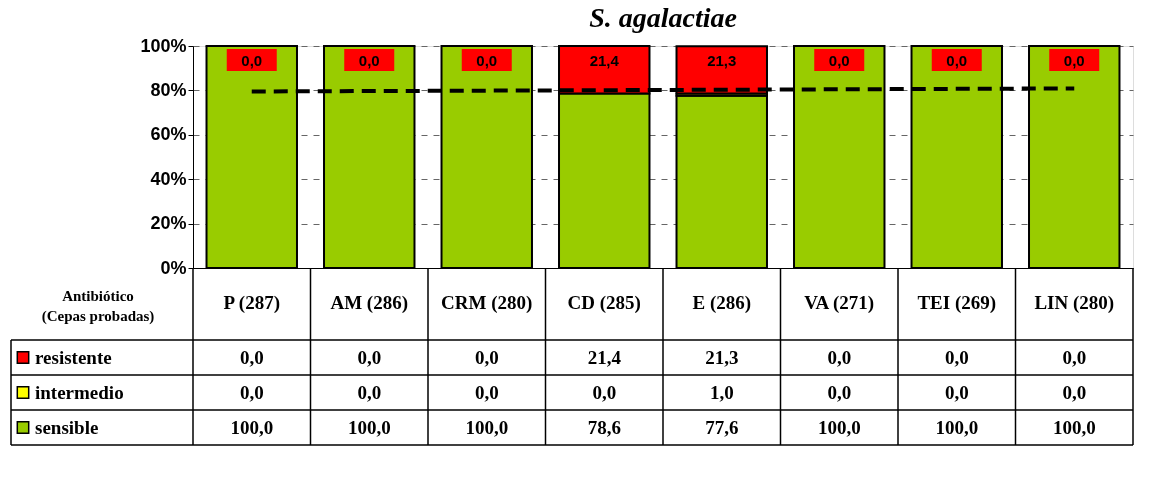  I want to click on chart-title: S. agalactiae, so click(663, 17).